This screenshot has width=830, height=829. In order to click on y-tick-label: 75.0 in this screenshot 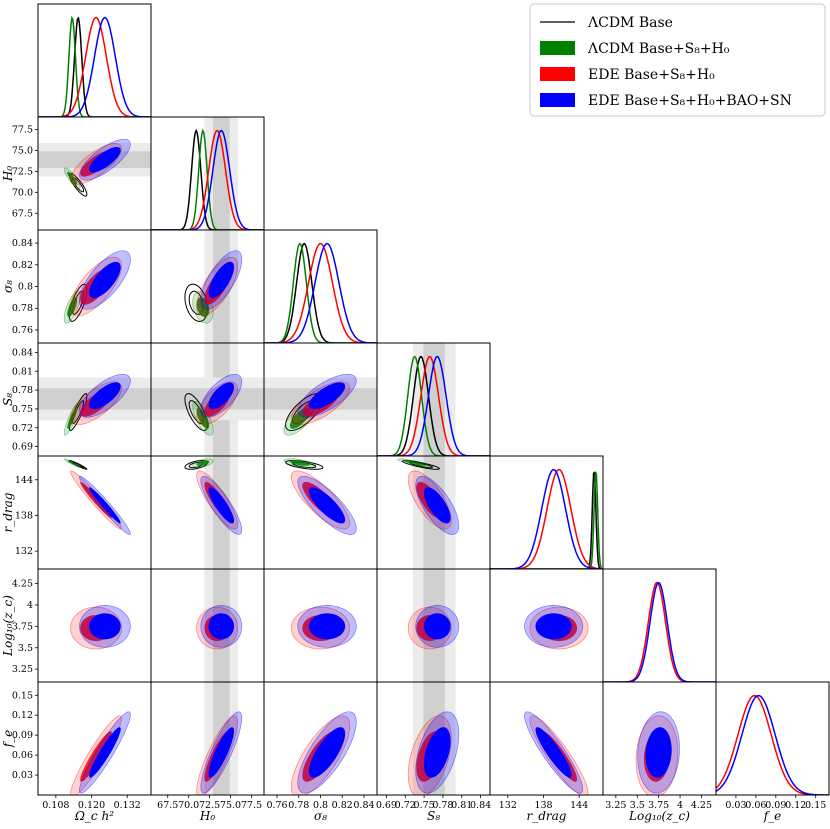, I will do `click(22, 150)`.